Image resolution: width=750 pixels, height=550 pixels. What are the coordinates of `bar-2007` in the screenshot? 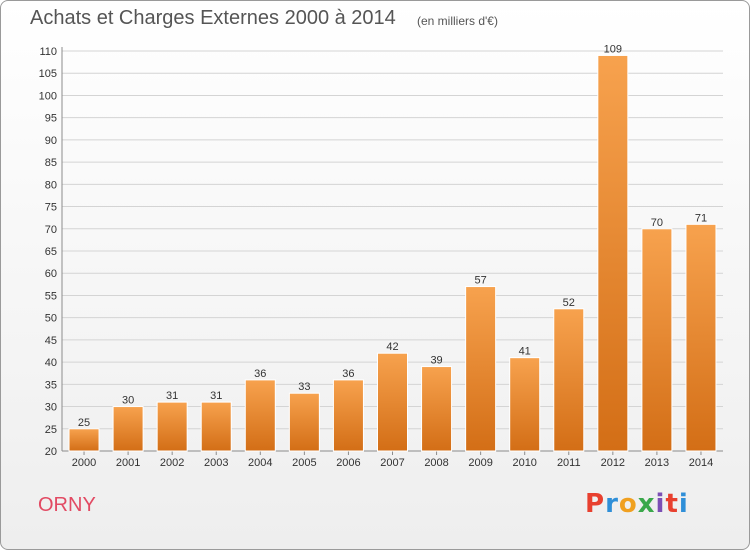 It's located at (392, 402).